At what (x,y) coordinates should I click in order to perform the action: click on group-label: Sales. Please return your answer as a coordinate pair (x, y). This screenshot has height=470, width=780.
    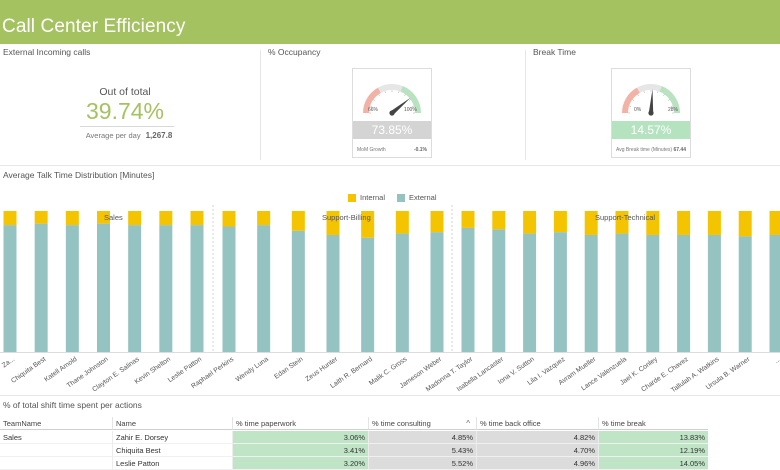
    Looking at the image, I should click on (113, 217).